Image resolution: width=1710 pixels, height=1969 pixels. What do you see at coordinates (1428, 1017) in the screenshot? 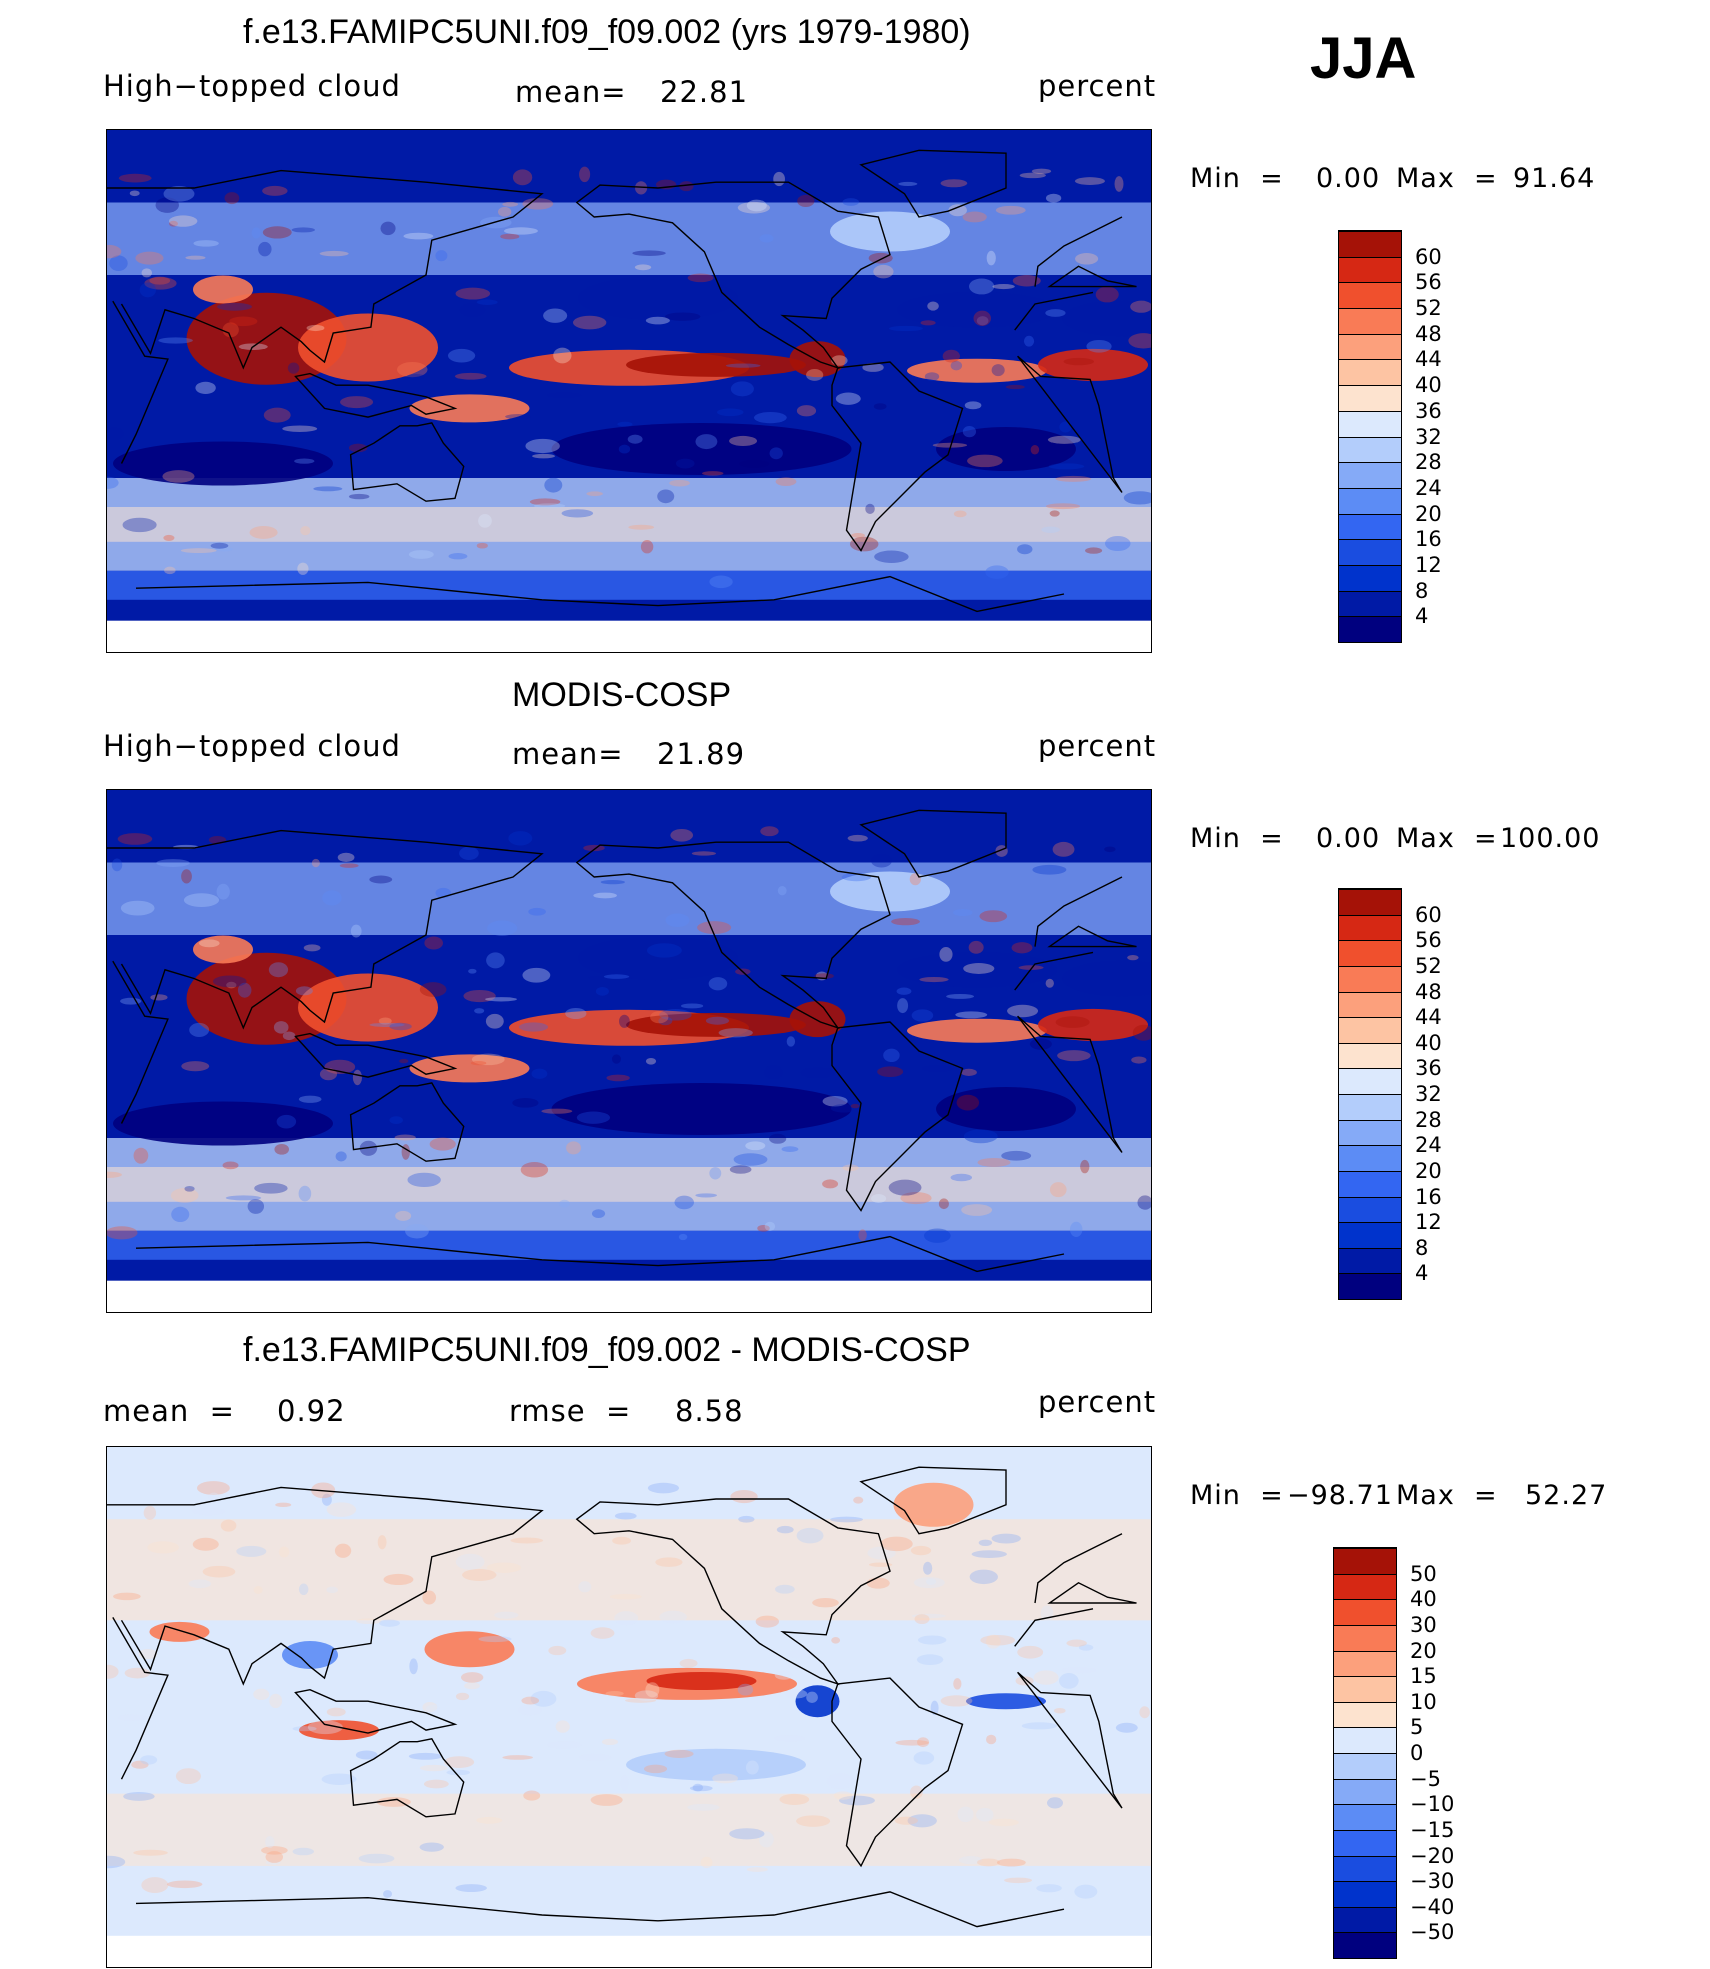
I see `colorbar-tick-label: 44` at bounding box center [1428, 1017].